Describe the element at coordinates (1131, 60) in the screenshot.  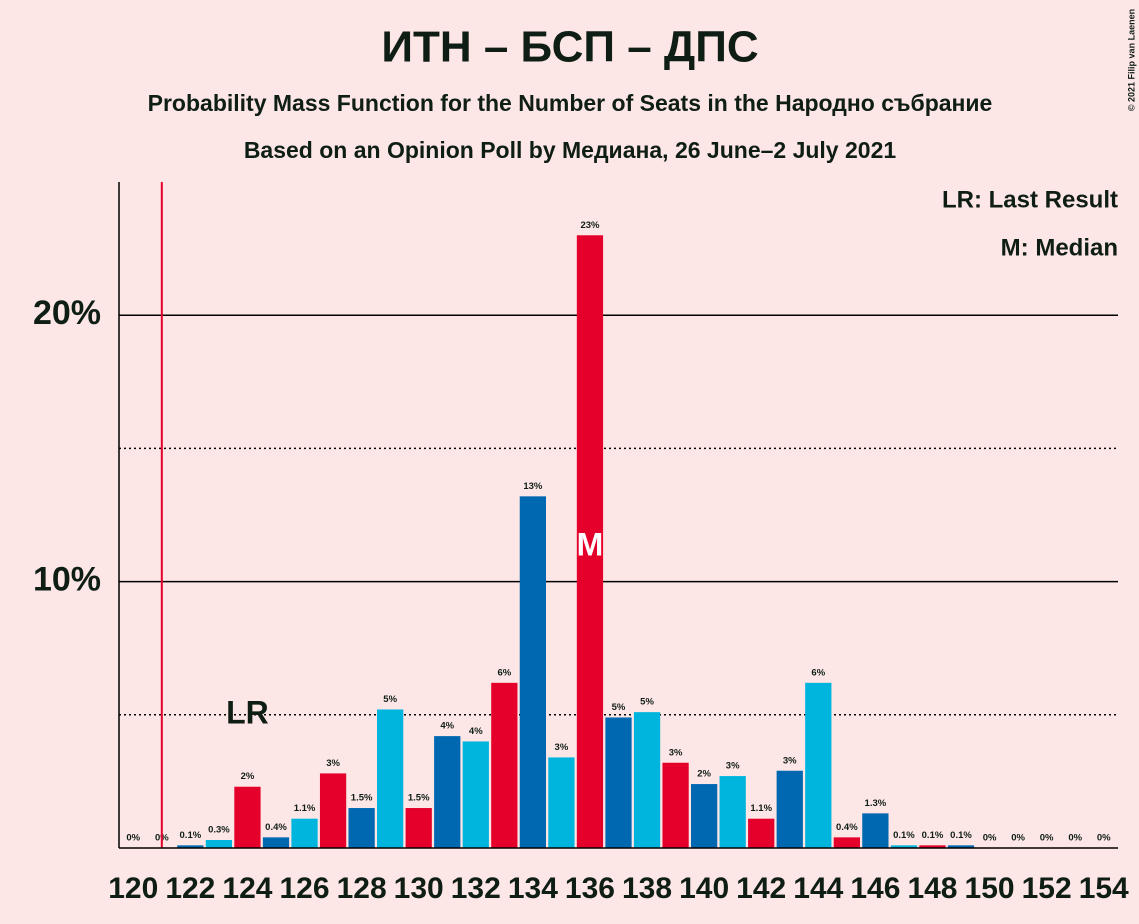
I see `copyright: © 2021 Filip van Laenen` at that location.